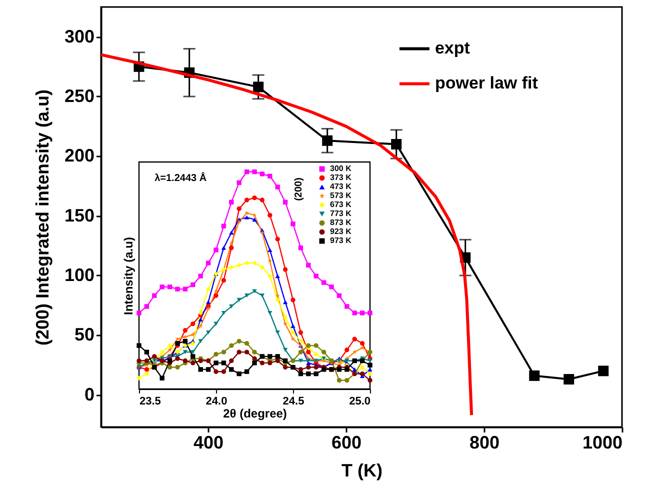  I want to click on x-tick-label: 25.0, so click(359, 402).